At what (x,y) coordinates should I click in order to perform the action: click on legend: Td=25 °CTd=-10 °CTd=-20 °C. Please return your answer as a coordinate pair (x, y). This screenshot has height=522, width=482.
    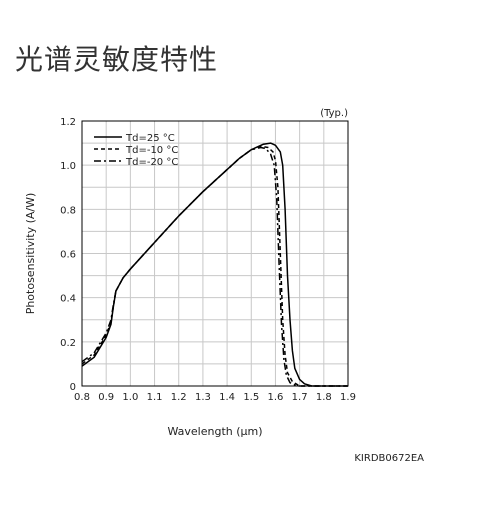
    Looking at the image, I should click on (136, 150).